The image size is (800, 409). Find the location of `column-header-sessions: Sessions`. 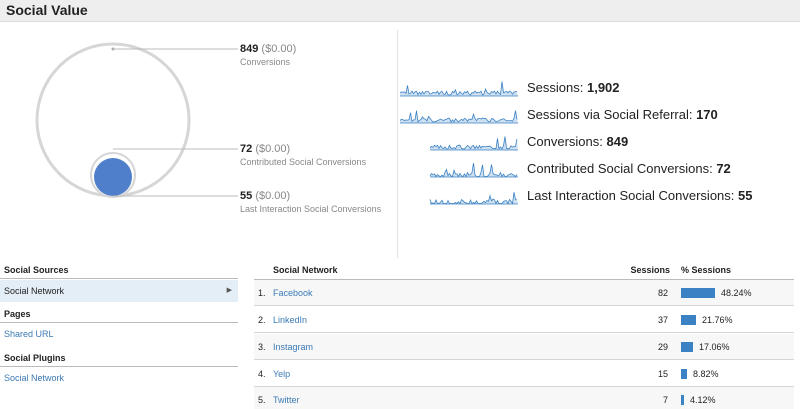

column-header-sessions: Sessions is located at coordinates (650, 270).